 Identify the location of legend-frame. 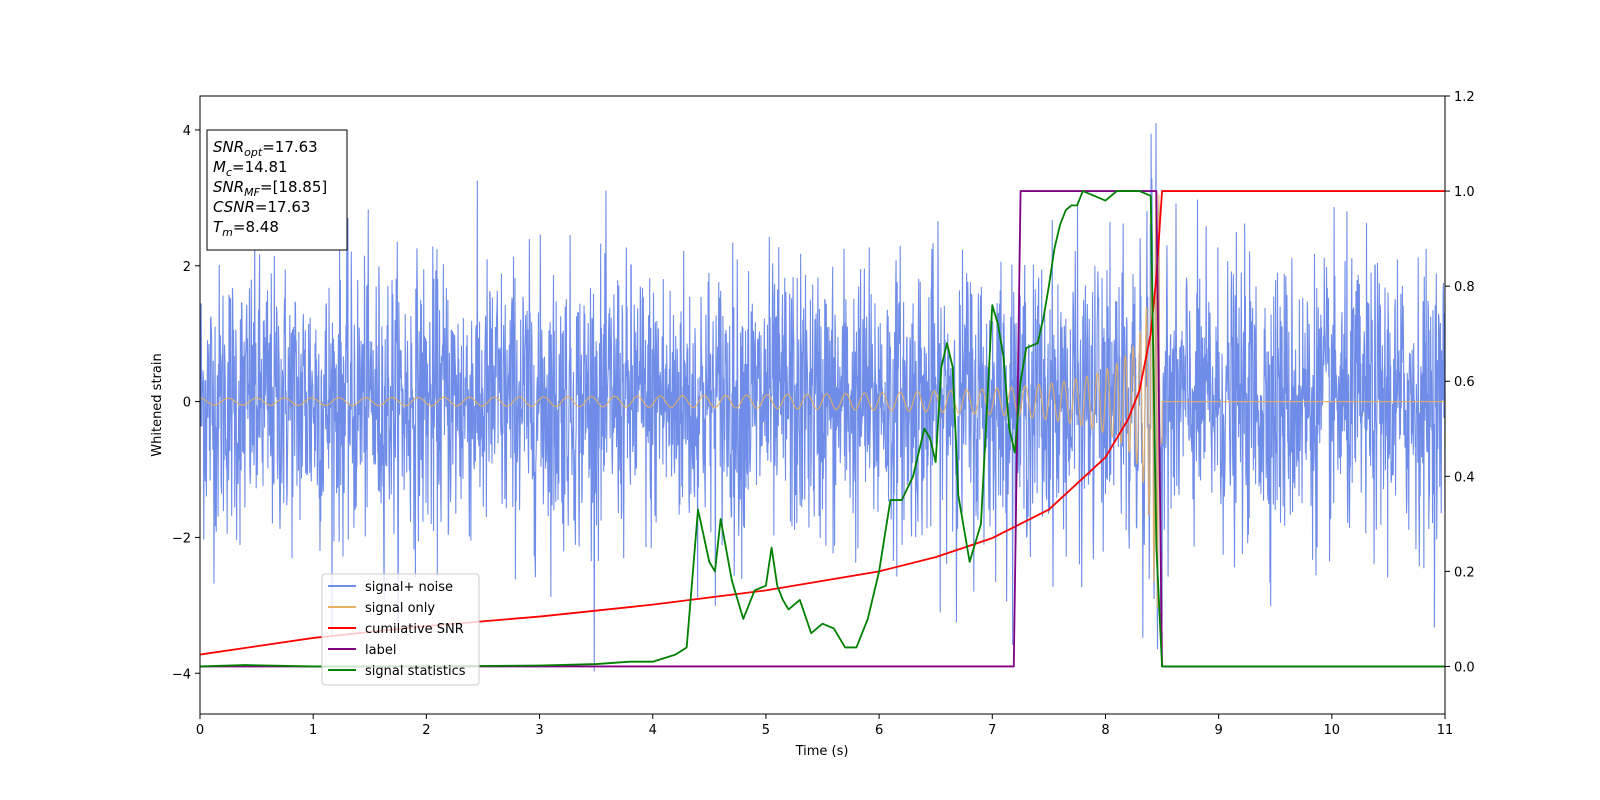
(400, 629).